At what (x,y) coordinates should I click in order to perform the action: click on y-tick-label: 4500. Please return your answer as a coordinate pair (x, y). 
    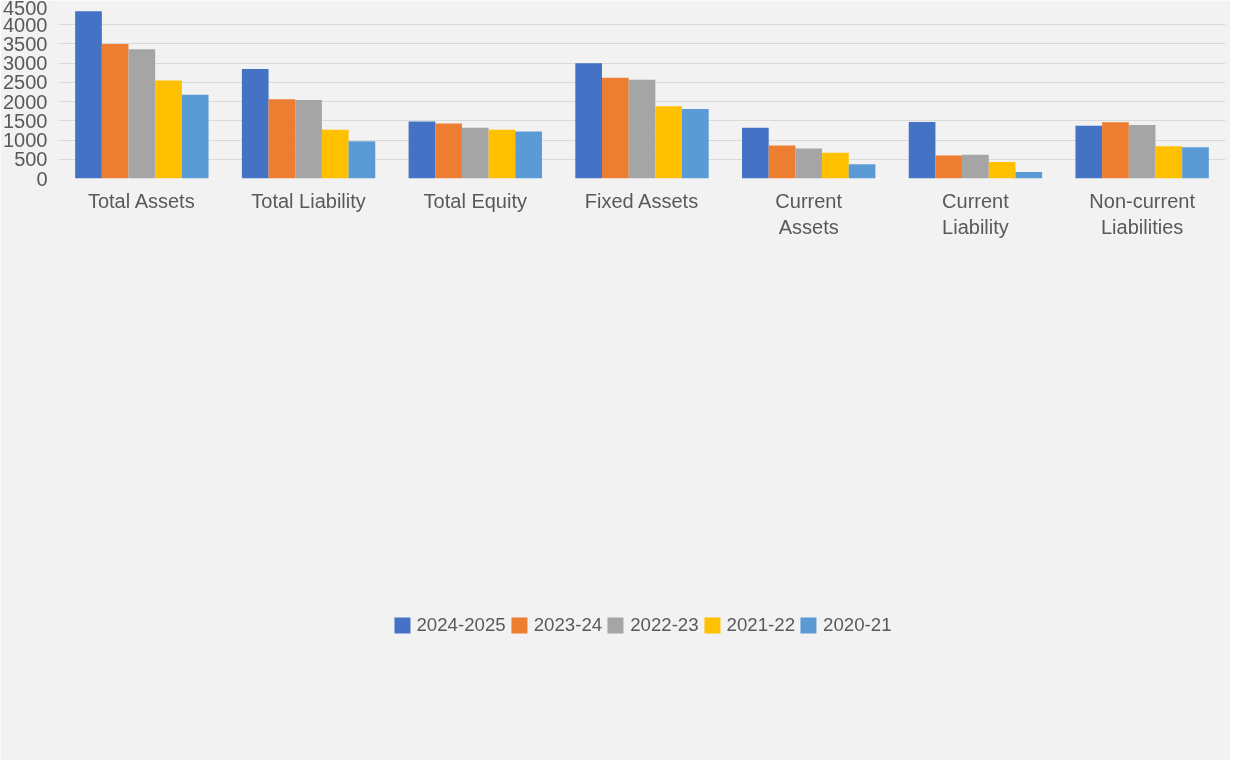
    Looking at the image, I should click on (25, 9).